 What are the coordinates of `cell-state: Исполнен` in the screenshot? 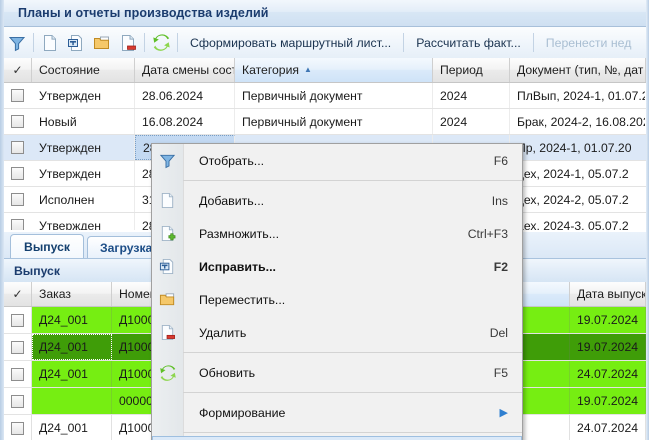 It's located at (83, 199).